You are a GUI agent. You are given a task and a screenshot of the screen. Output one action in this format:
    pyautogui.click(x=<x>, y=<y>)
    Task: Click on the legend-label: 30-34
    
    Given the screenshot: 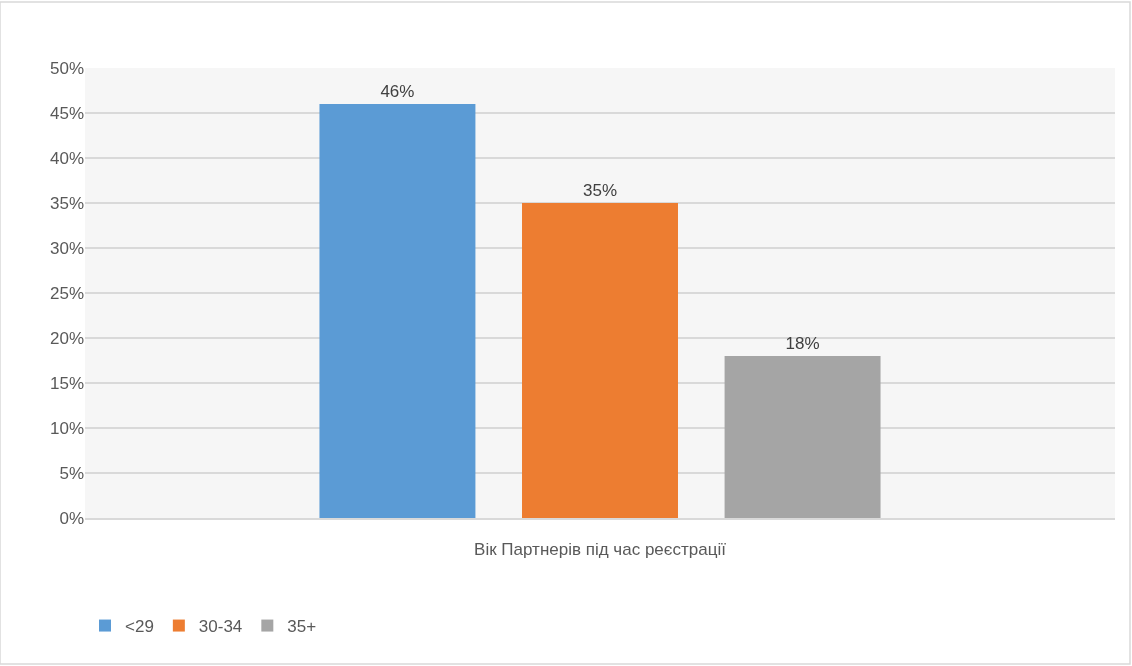 What is the action you would take?
    pyautogui.click(x=220, y=627)
    